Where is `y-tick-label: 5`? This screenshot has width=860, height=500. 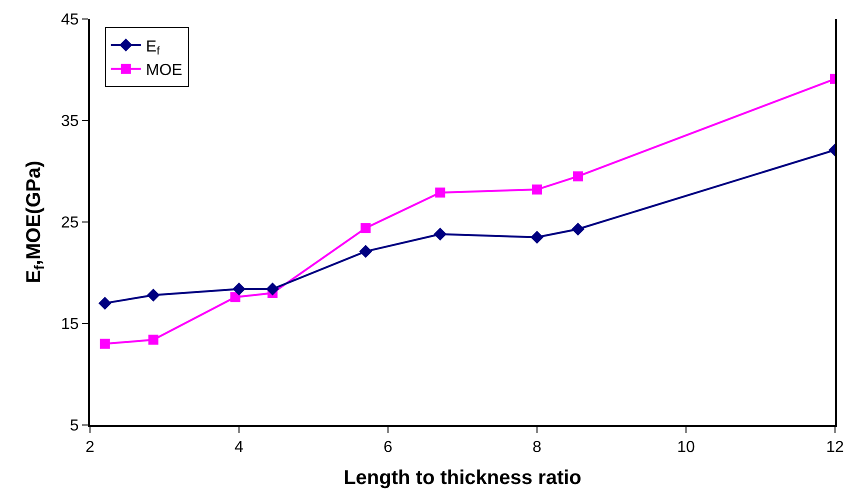
y-tick-label: 5 is located at coordinates (74, 426).